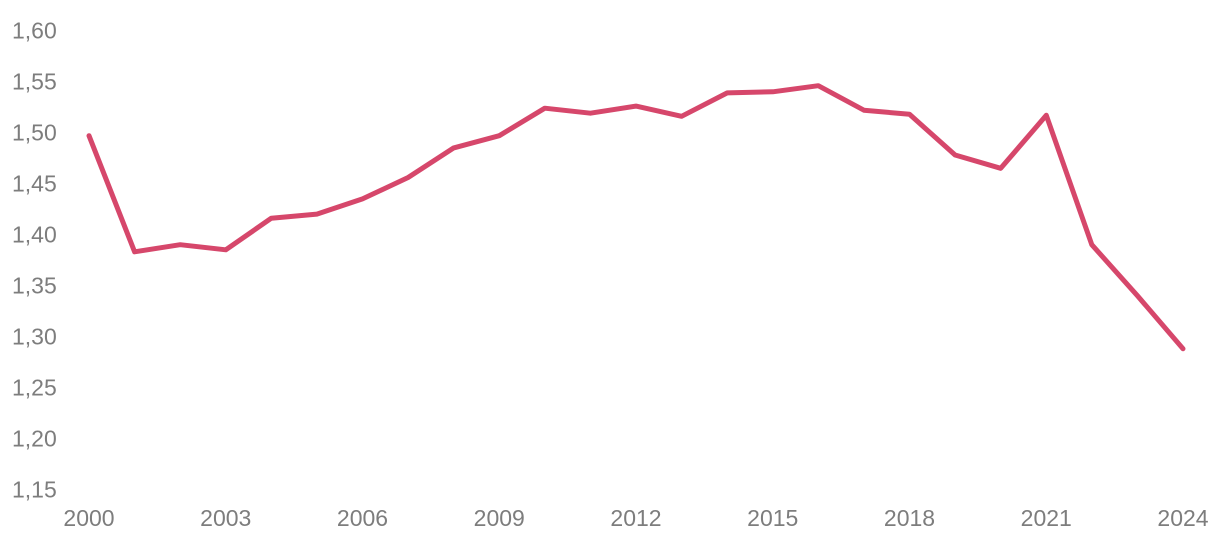  I want to click on y-axis-labels: 1,15 1,20 1,25 1,30 1,35 1,40 1,45 1,50 1,55 1,60, so click(34, 260).